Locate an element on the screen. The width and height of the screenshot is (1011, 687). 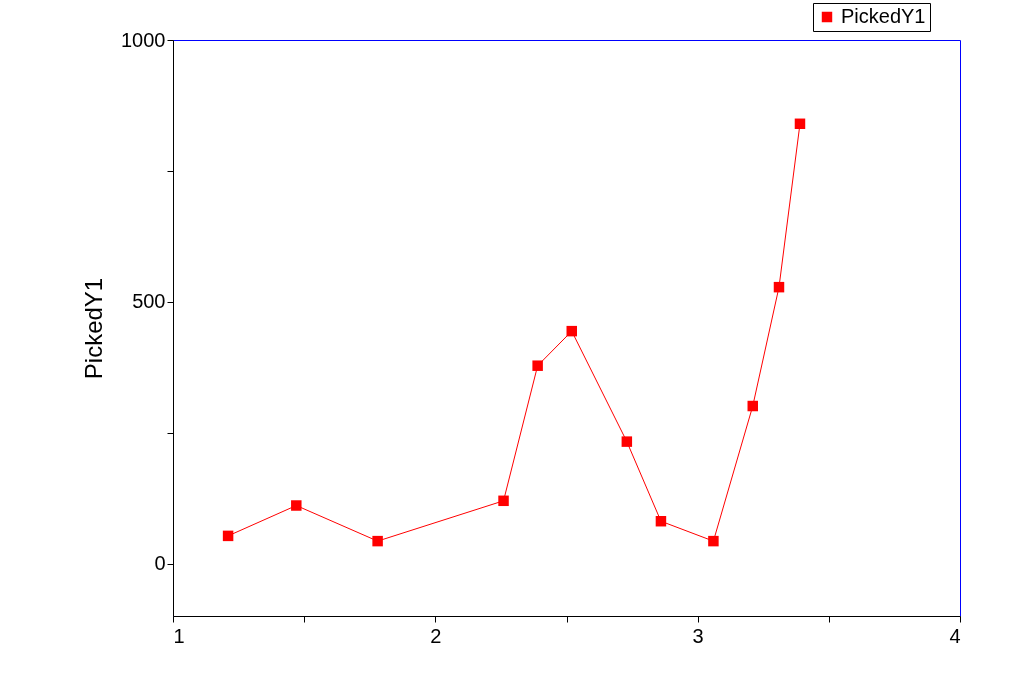
y-tick-label: 0 is located at coordinates (160, 563).